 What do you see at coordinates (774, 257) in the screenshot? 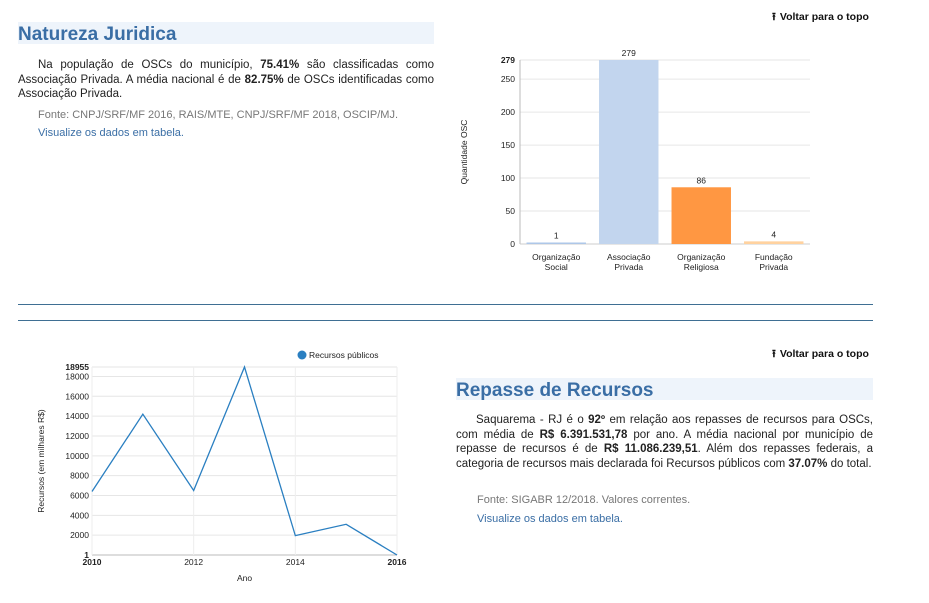
I see `bar-category-label-3-0: Fundação` at bounding box center [774, 257].